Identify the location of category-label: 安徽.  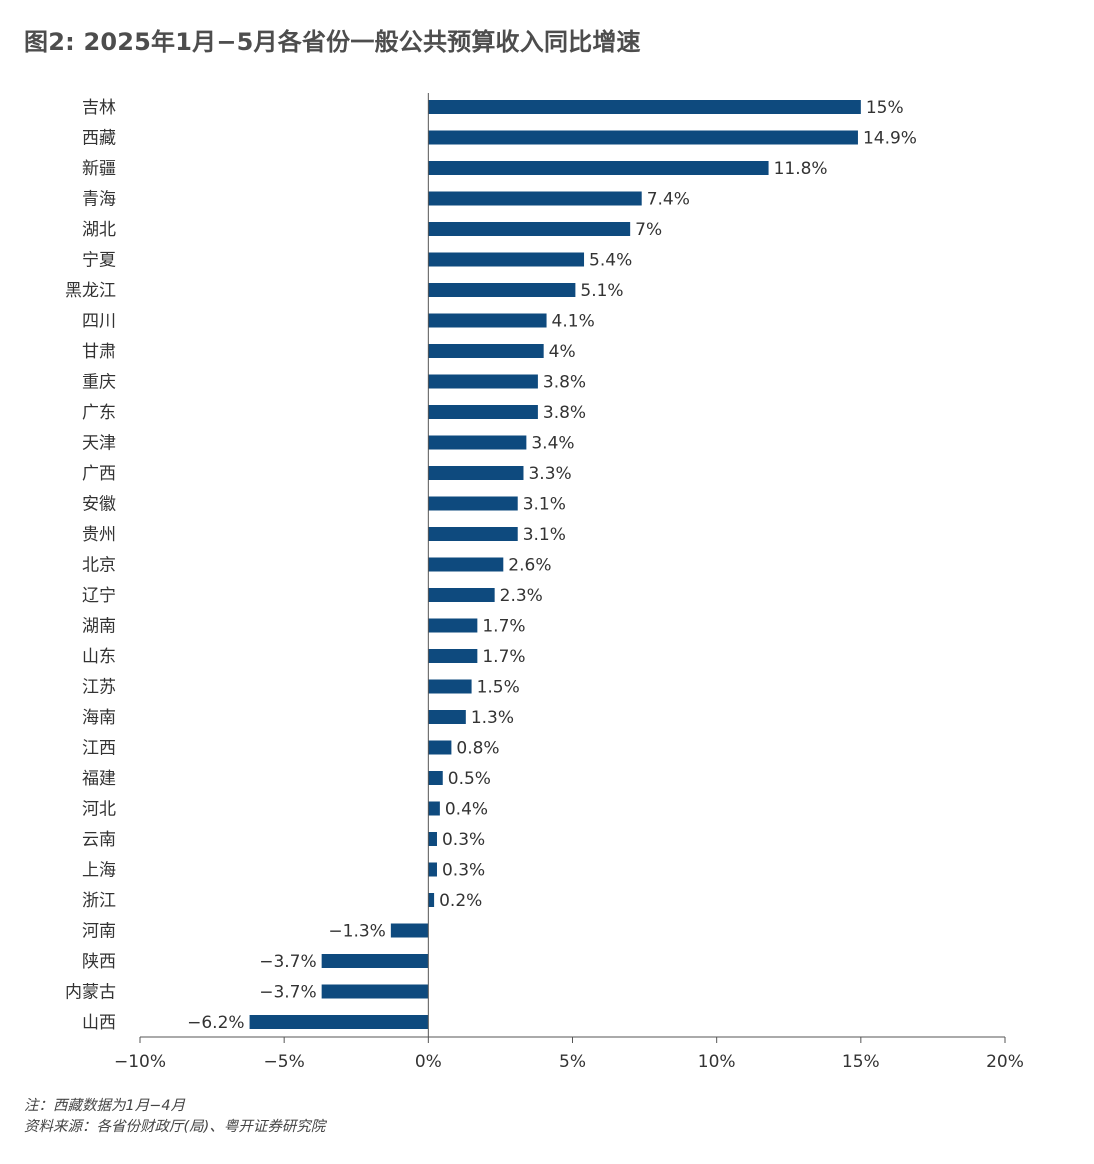
(99, 505).